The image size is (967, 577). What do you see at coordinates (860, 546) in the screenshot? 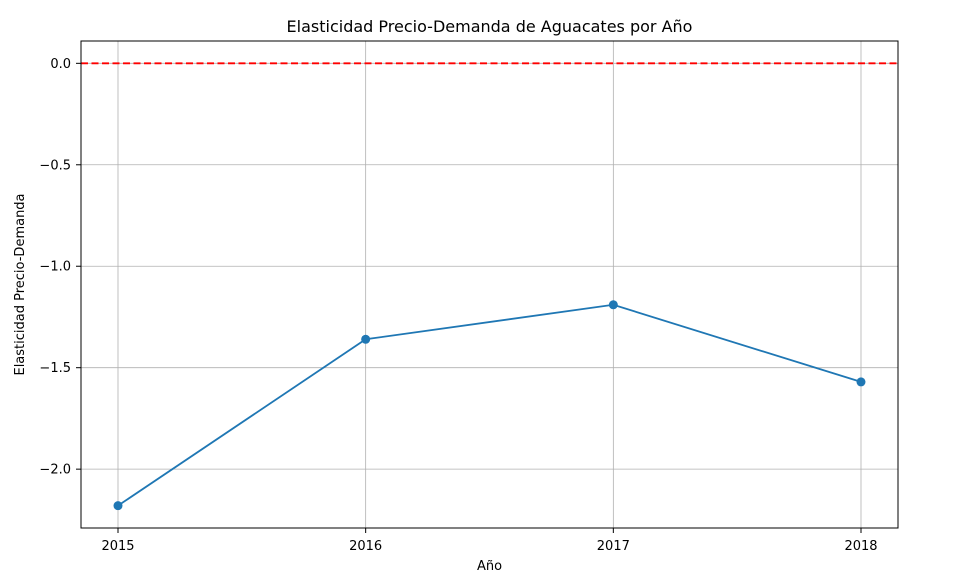
I see `x-tick-label: 2018` at bounding box center [860, 546].